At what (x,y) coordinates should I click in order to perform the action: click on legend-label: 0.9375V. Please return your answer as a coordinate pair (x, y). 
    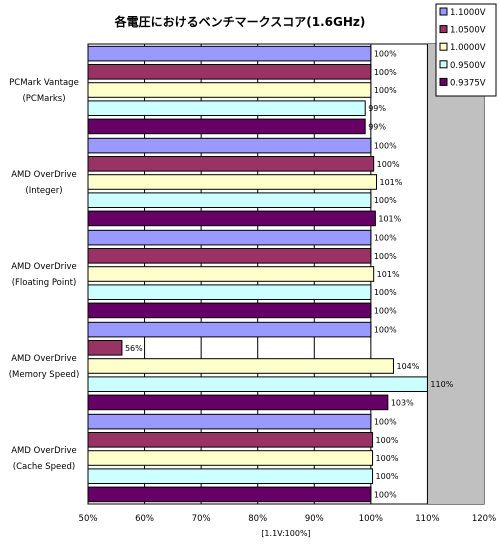
    Looking at the image, I should click on (468, 83).